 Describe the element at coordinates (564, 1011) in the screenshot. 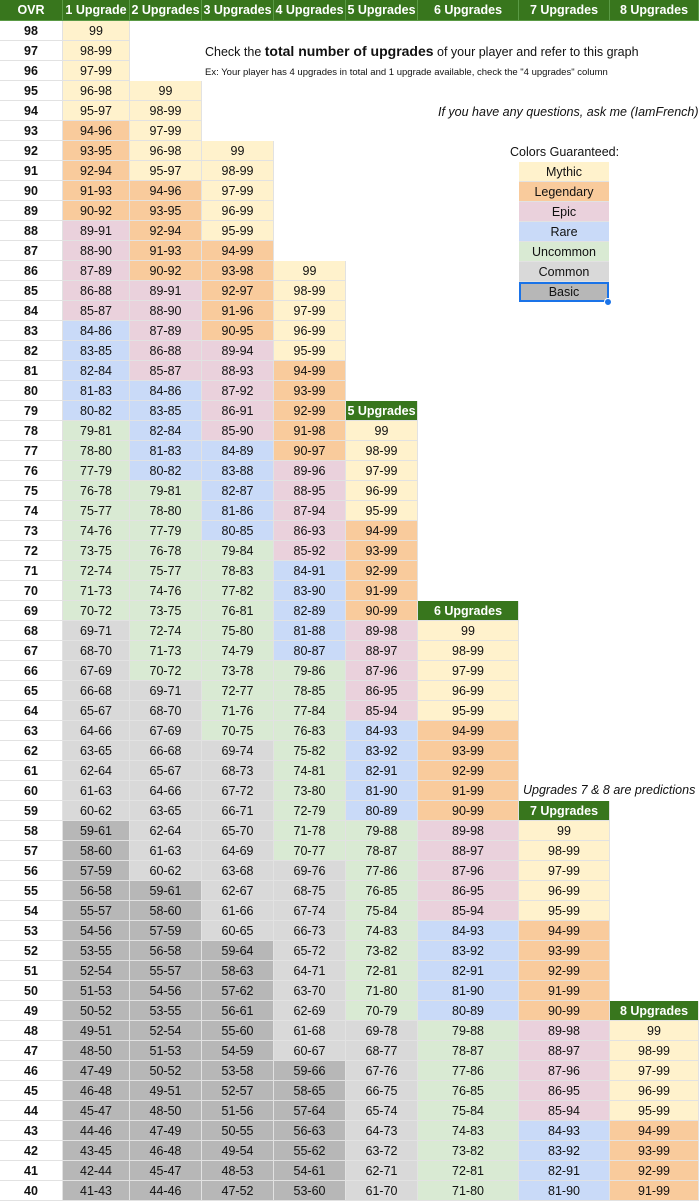

I see `range-cell: 90-99` at that location.